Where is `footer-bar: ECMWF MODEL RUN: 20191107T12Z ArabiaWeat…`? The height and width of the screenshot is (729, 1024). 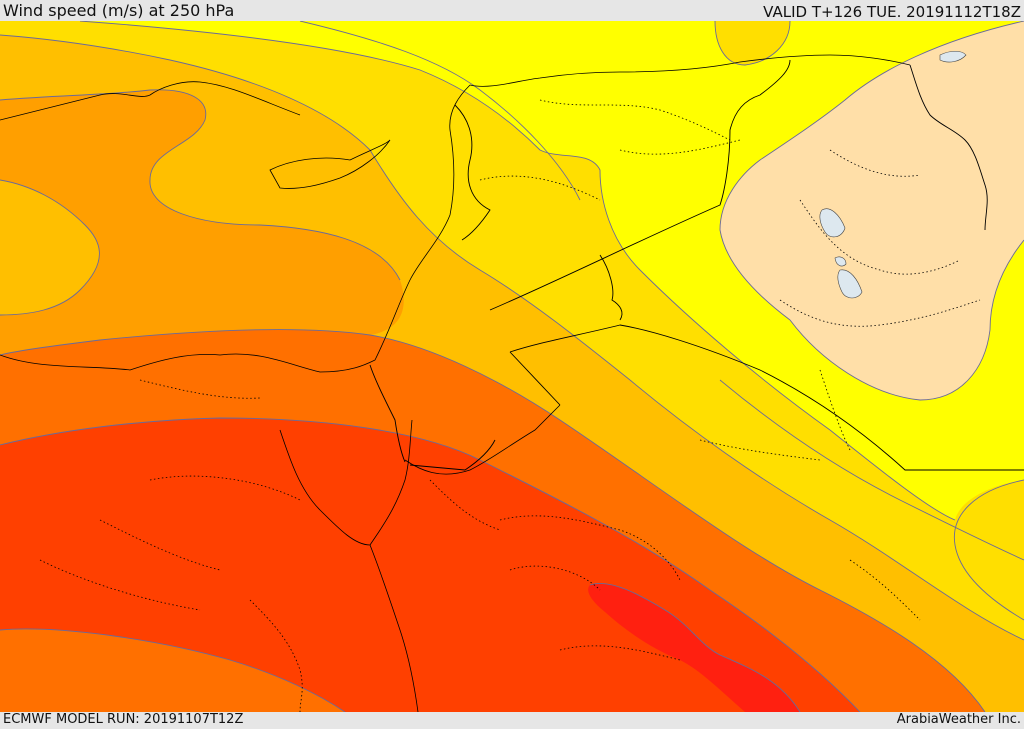 footer-bar: ECMWF MODEL RUN: 20191107T12Z ArabiaWeat… is located at coordinates (512, 720).